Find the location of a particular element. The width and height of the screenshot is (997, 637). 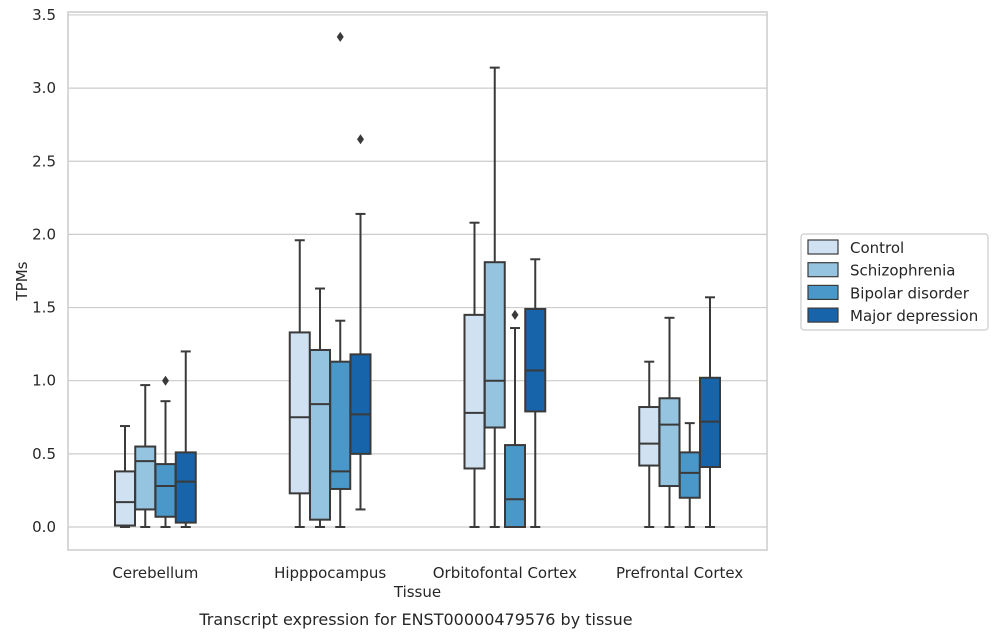

legend-label: Major depression is located at coordinates (914, 316).